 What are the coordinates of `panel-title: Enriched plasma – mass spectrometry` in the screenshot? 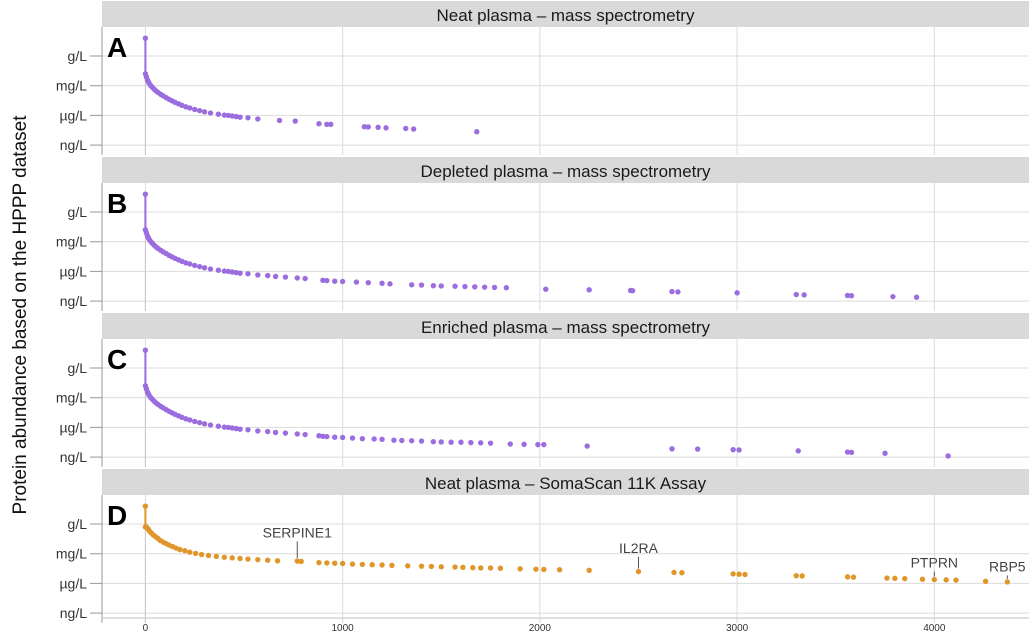 It's located at (566, 327).